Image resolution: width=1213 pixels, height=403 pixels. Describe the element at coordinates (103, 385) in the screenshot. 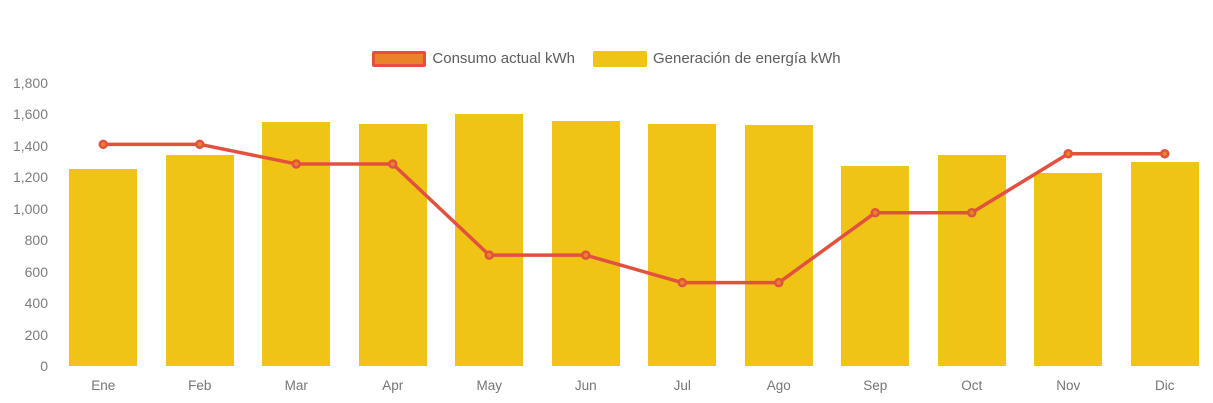

I see `x-tick-label-ene: Ene` at that location.